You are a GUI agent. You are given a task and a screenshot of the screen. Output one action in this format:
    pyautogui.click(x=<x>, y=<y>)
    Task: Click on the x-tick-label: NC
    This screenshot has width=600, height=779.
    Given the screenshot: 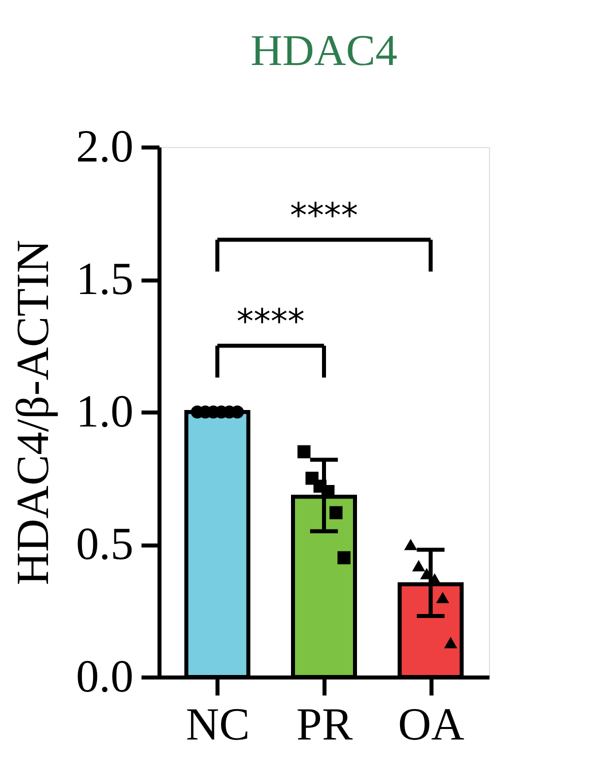 What is the action you would take?
    pyautogui.click(x=218, y=724)
    